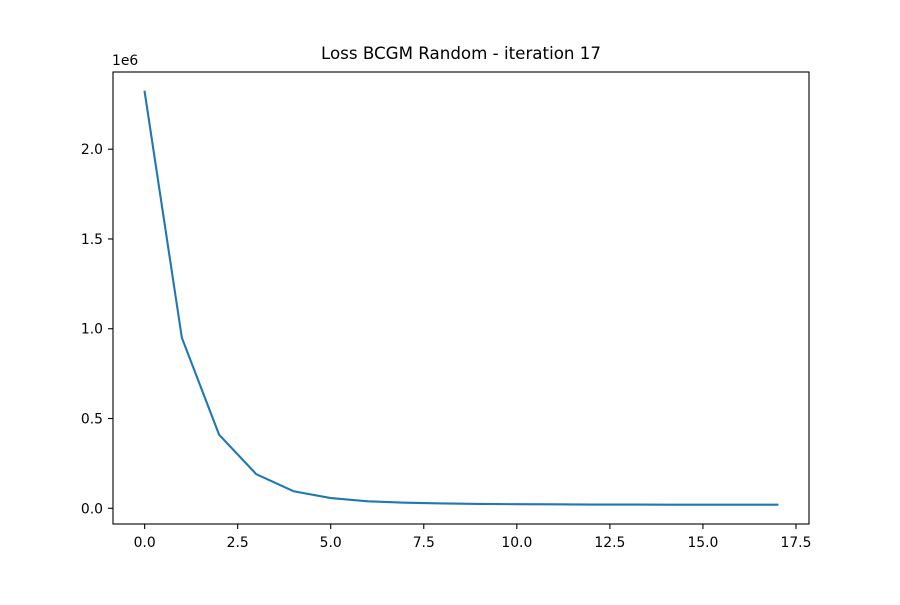 The image size is (900, 605). What do you see at coordinates (92, 509) in the screenshot?
I see `y-tick-label: 0.0` at bounding box center [92, 509].